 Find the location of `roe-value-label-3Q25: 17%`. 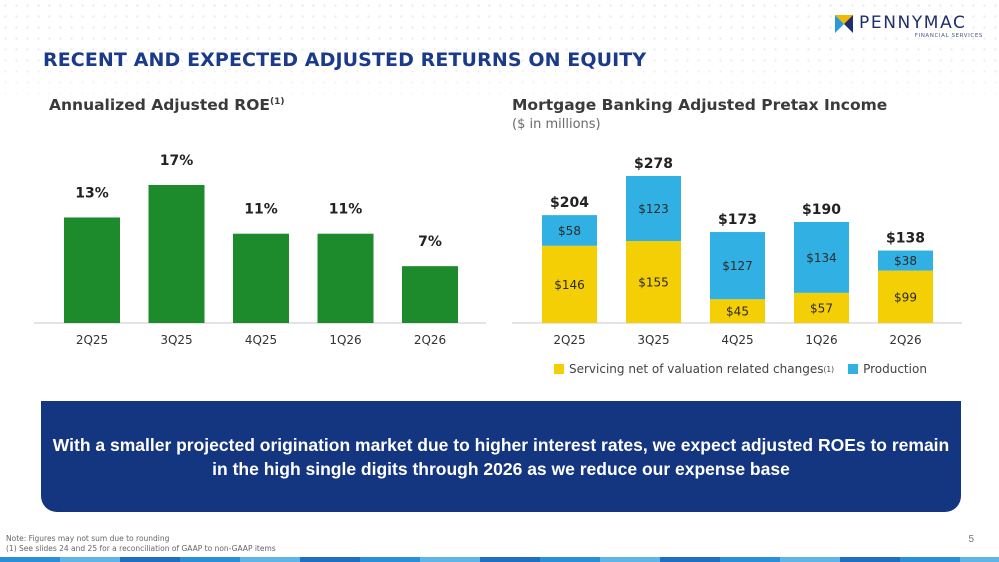

roe-value-label-3Q25: 17% is located at coordinates (177, 161).